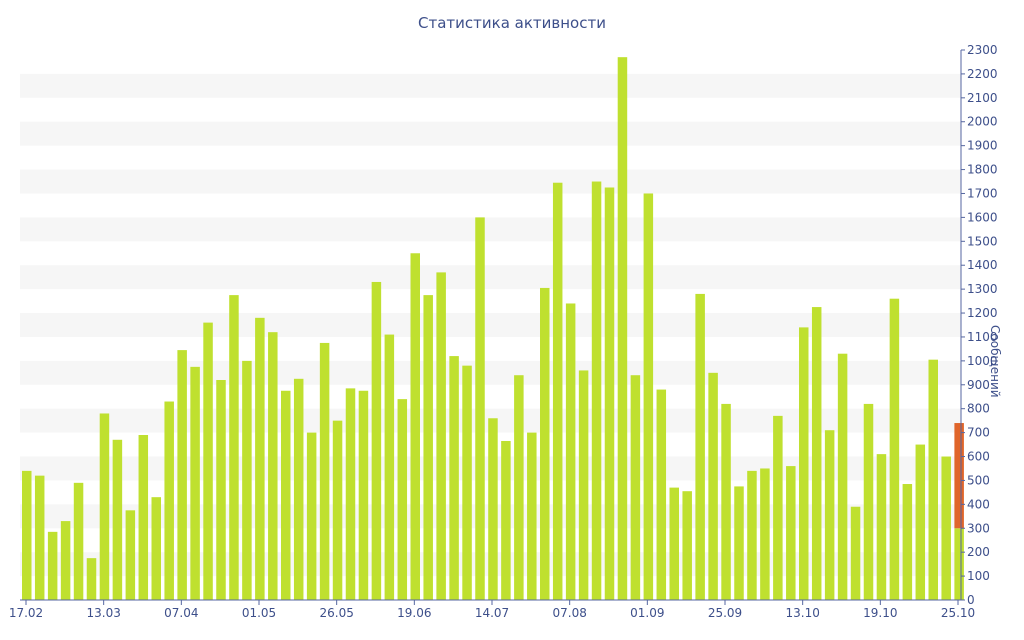 This screenshot has width=1024, height=640. I want to click on y-tick-label: 1200, so click(982, 313).